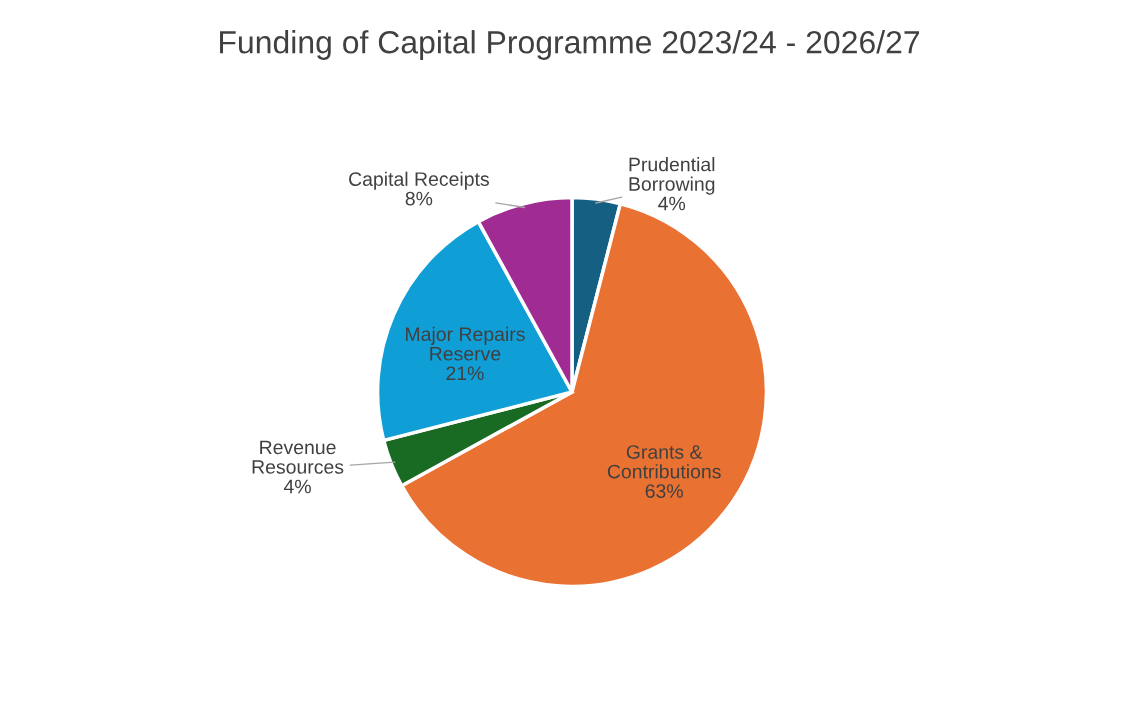 The image size is (1138, 713). I want to click on slice-label: Capital Receipts, so click(419, 180).